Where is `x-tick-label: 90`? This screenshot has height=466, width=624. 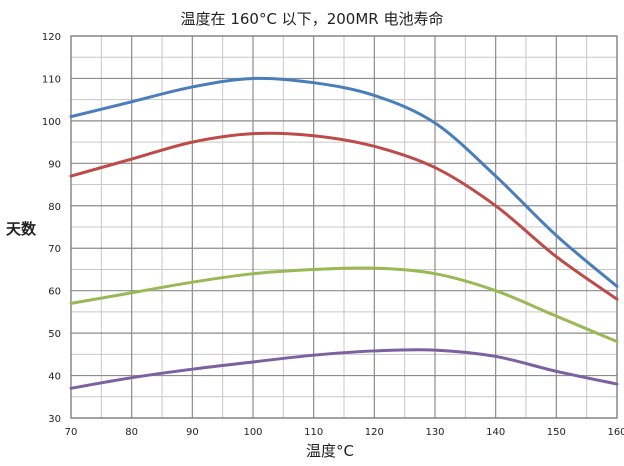
x-tick-label: 90 is located at coordinates (192, 432).